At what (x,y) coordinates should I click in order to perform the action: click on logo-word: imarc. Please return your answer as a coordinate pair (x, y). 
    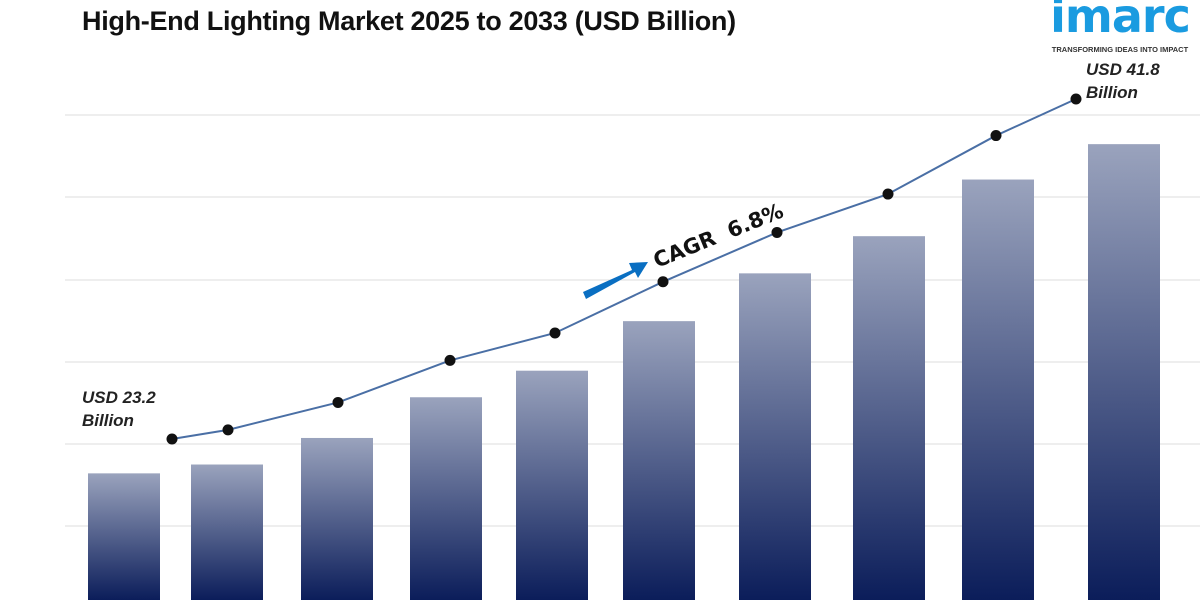
    Looking at the image, I should click on (1120, 21).